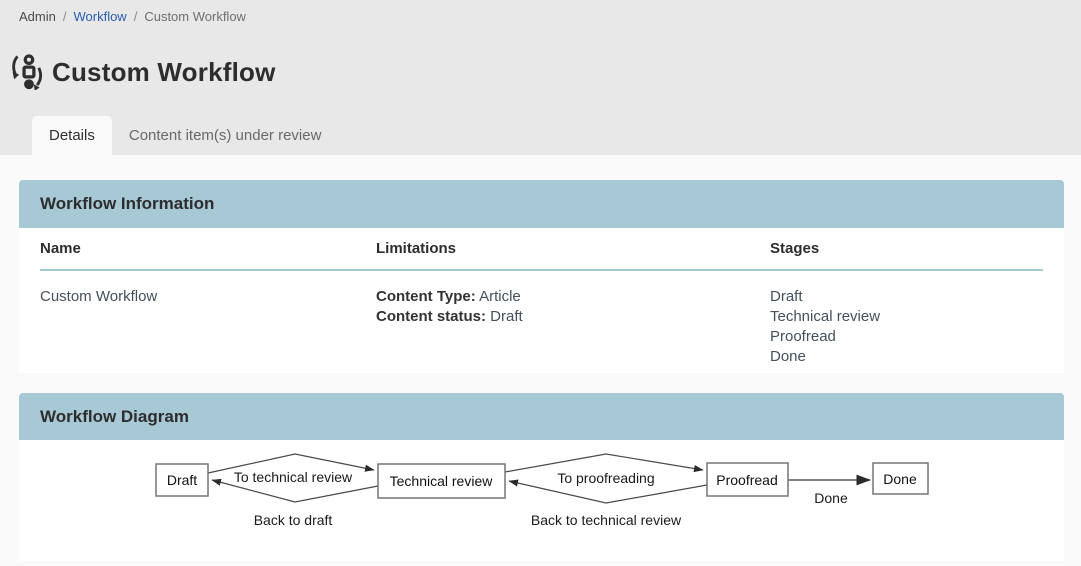  Describe the element at coordinates (164, 71) in the screenshot. I see `page-title: Custom Workflow` at that location.